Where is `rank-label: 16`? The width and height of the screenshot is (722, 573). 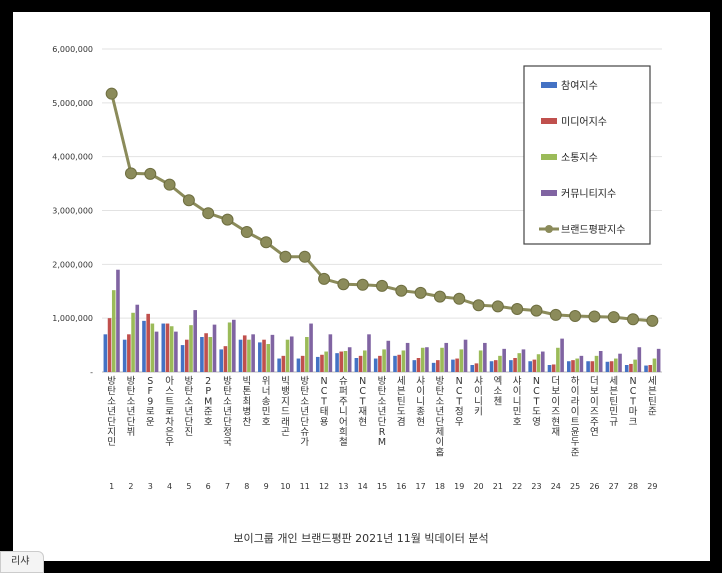
rank-label: 16 is located at coordinates (401, 486).